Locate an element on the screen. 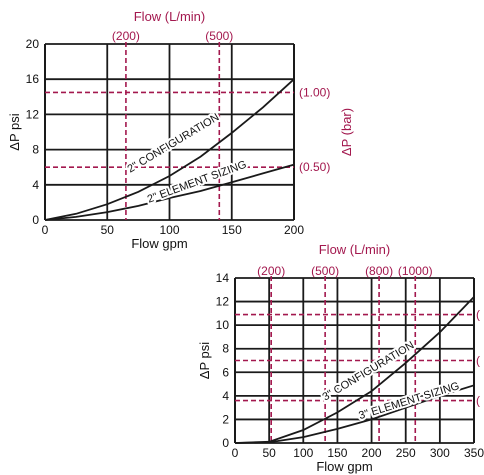  y-tick-label: 2 is located at coordinates (225, 419).